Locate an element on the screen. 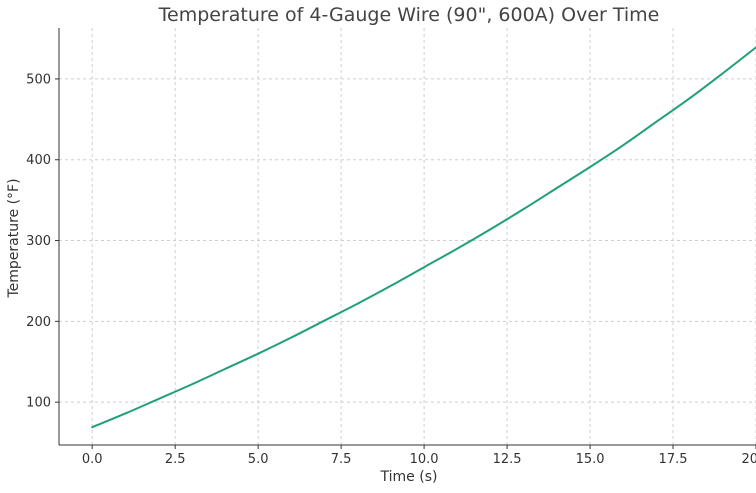 Image resolution: width=756 pixels, height=493 pixels. y-tick-label: 400 is located at coordinates (38, 160).